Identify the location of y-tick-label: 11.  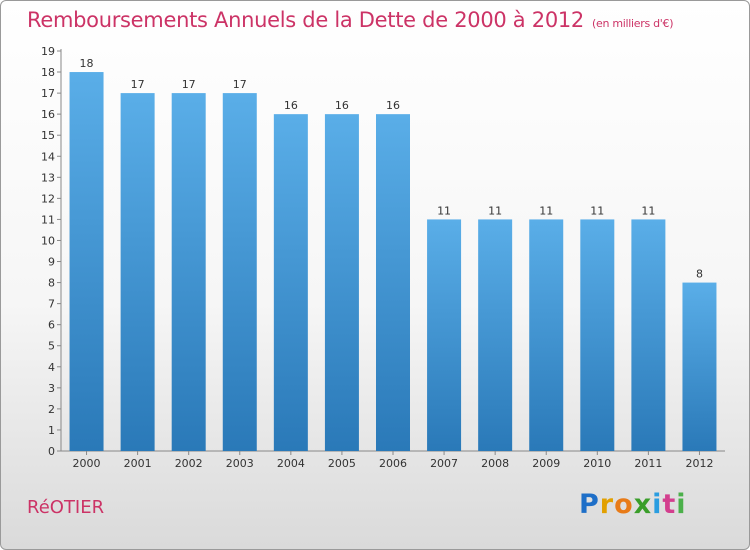
(48, 219).